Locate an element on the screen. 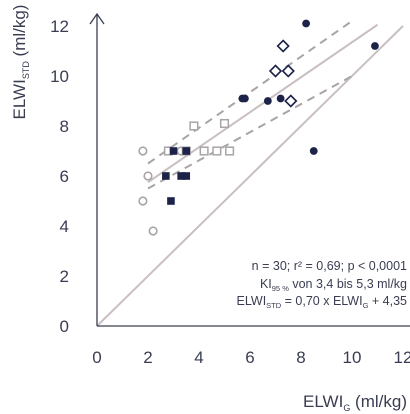 The image size is (410, 414). y-tick-label: 2 is located at coordinates (64, 276).